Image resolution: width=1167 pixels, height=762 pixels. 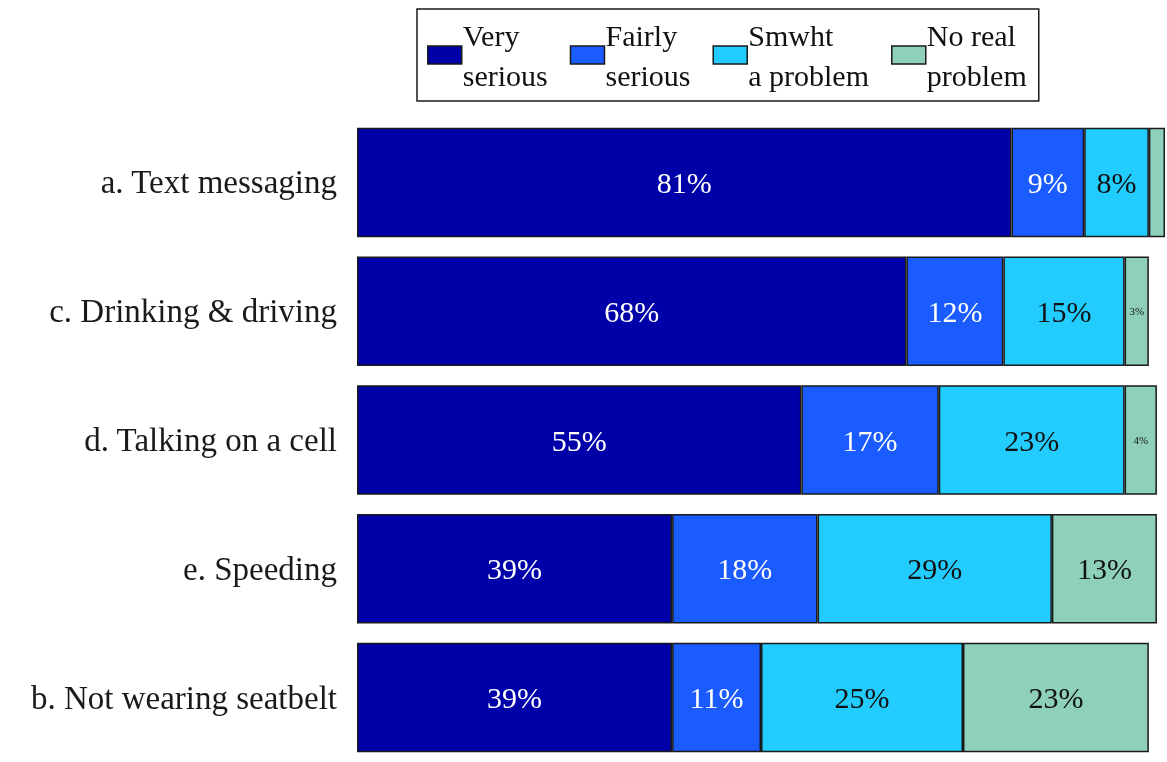 What do you see at coordinates (955, 311) in the screenshot?
I see `data-label: 12%` at bounding box center [955, 311].